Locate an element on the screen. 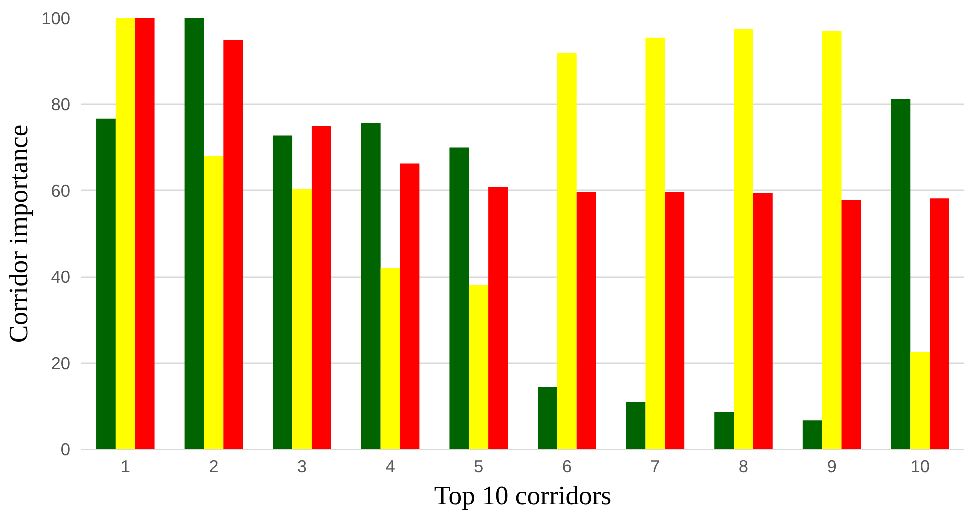  y-tick-label: 20 is located at coordinates (61, 363).